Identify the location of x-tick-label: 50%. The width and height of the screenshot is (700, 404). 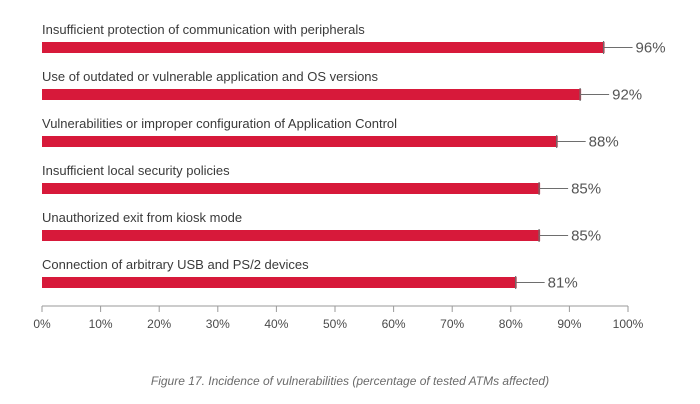
(335, 324).